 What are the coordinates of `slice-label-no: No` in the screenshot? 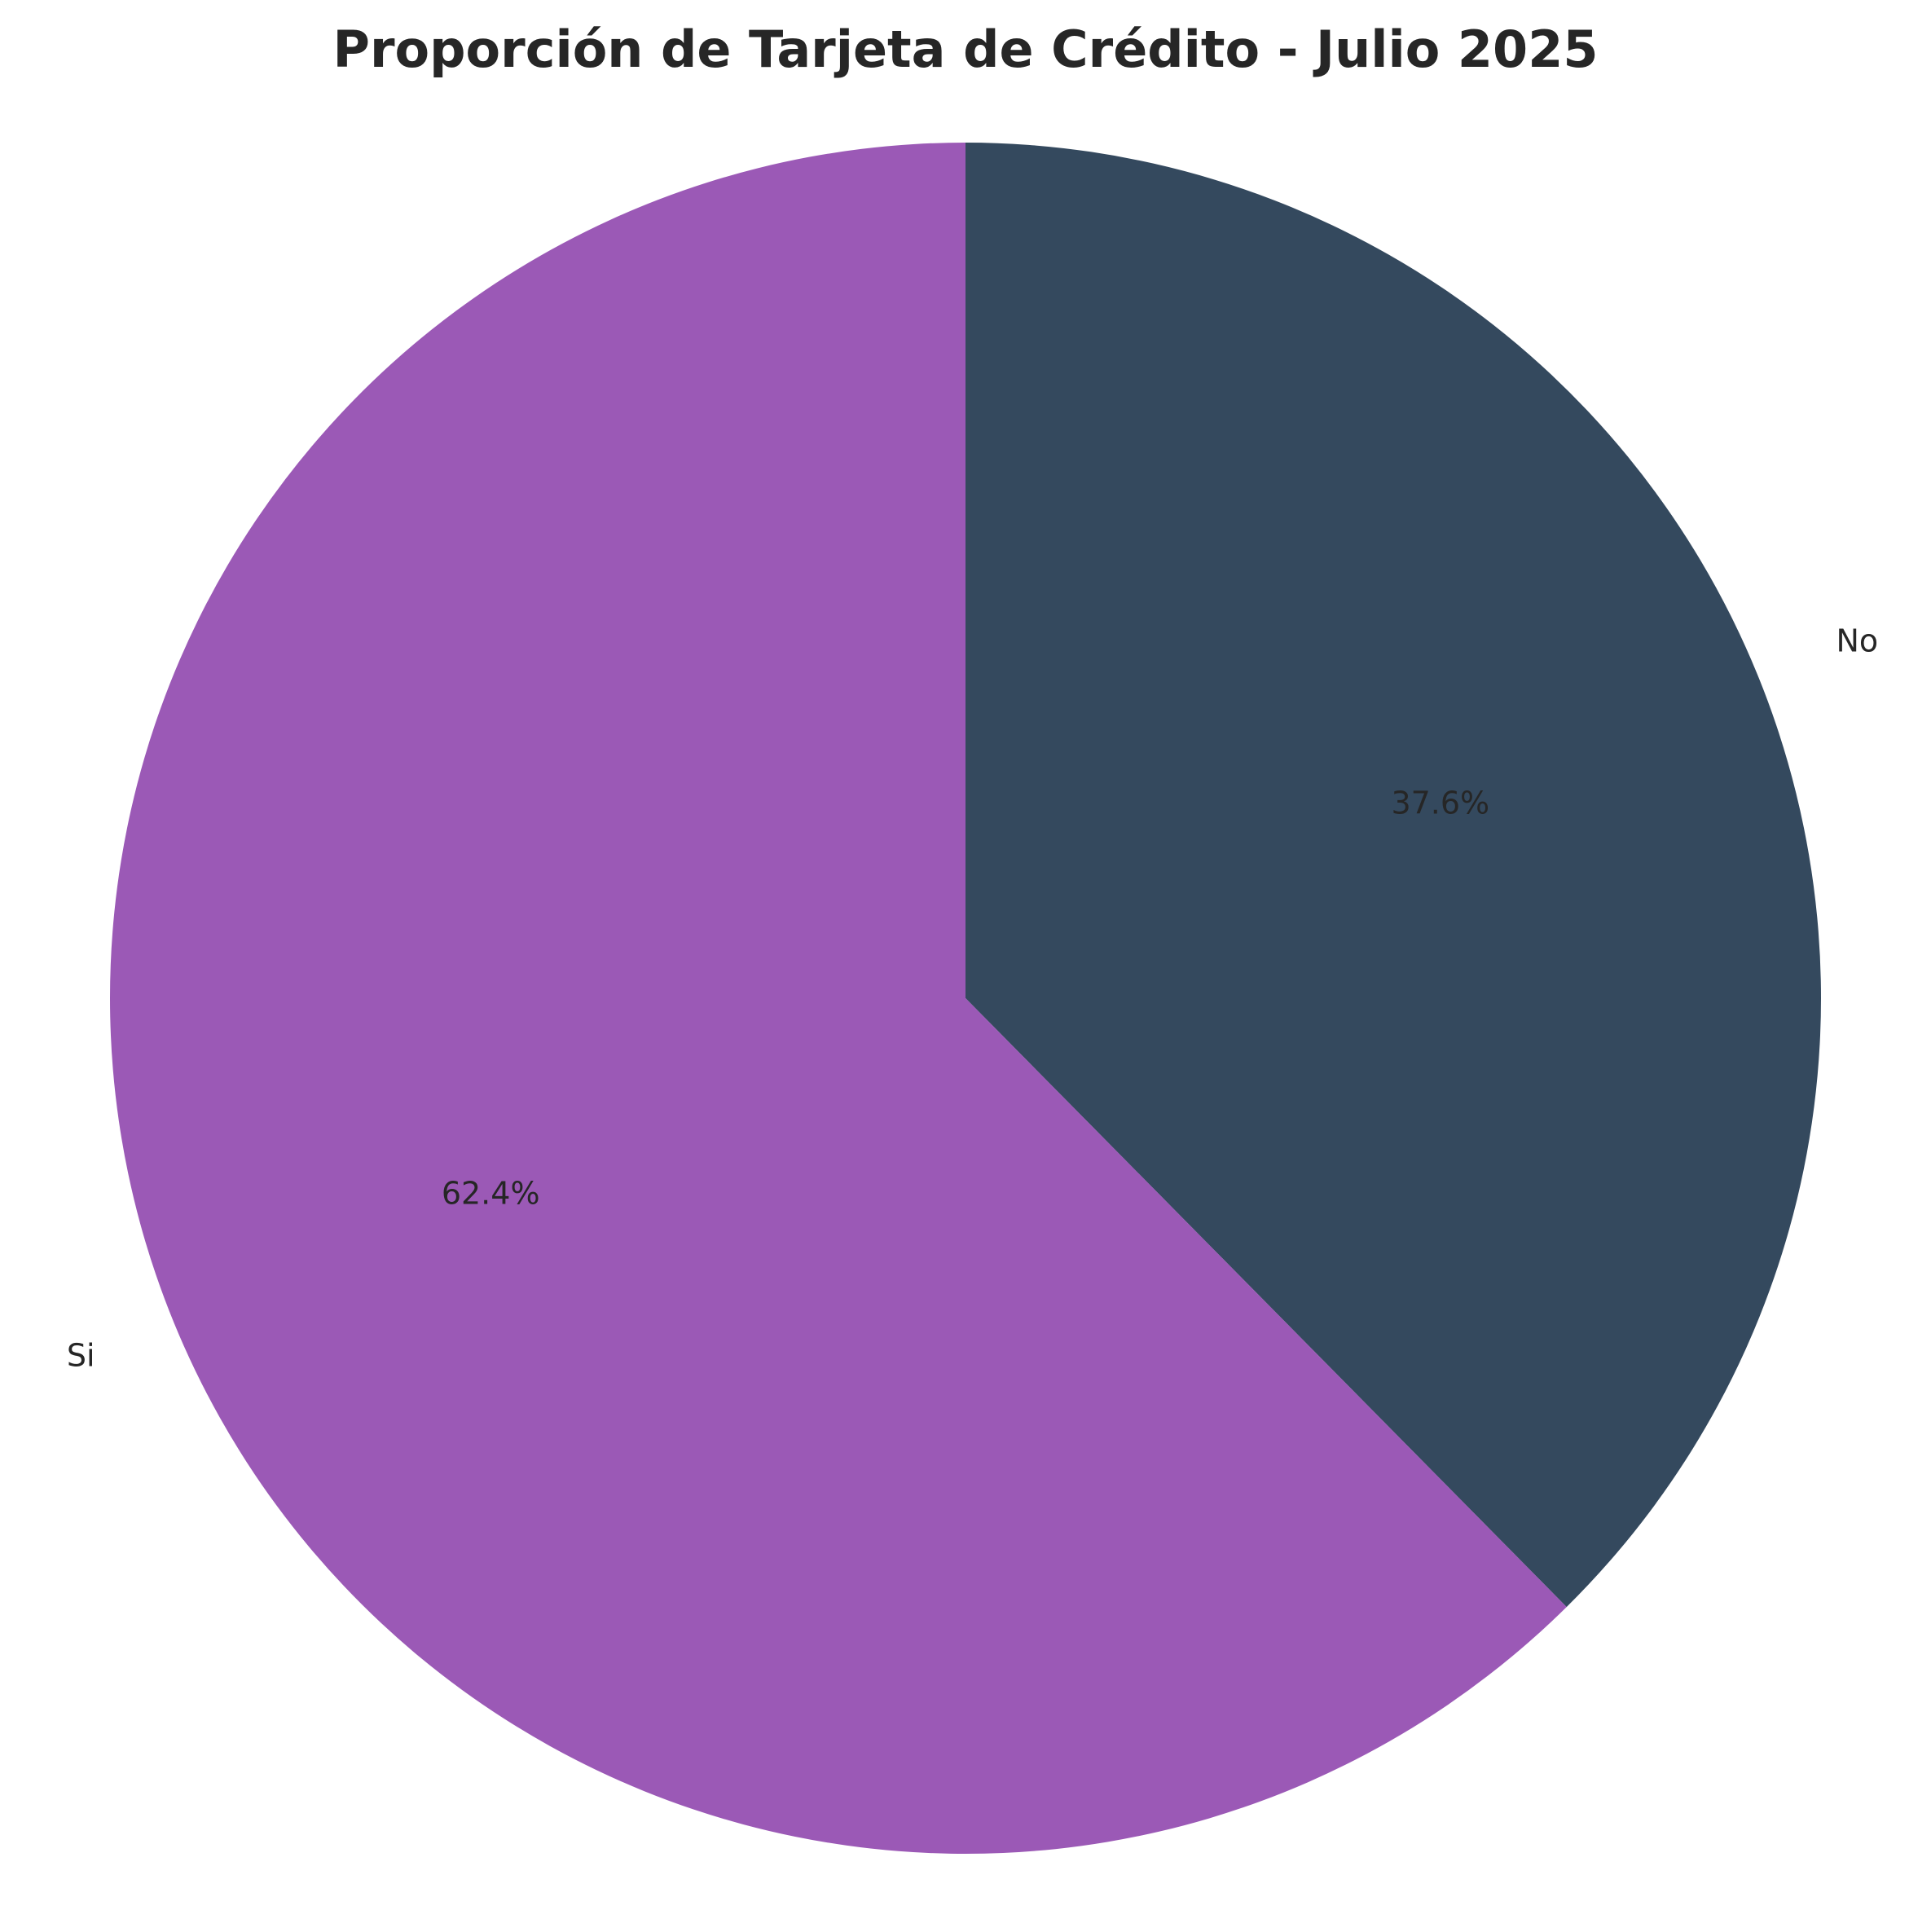 It's located at (1857, 640).